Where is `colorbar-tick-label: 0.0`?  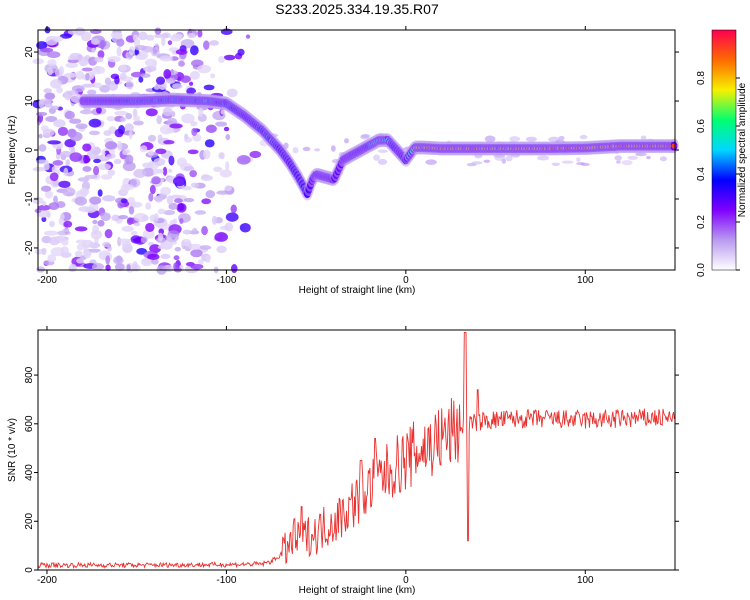
colorbar-tick-label: 0.0 is located at coordinates (701, 270).